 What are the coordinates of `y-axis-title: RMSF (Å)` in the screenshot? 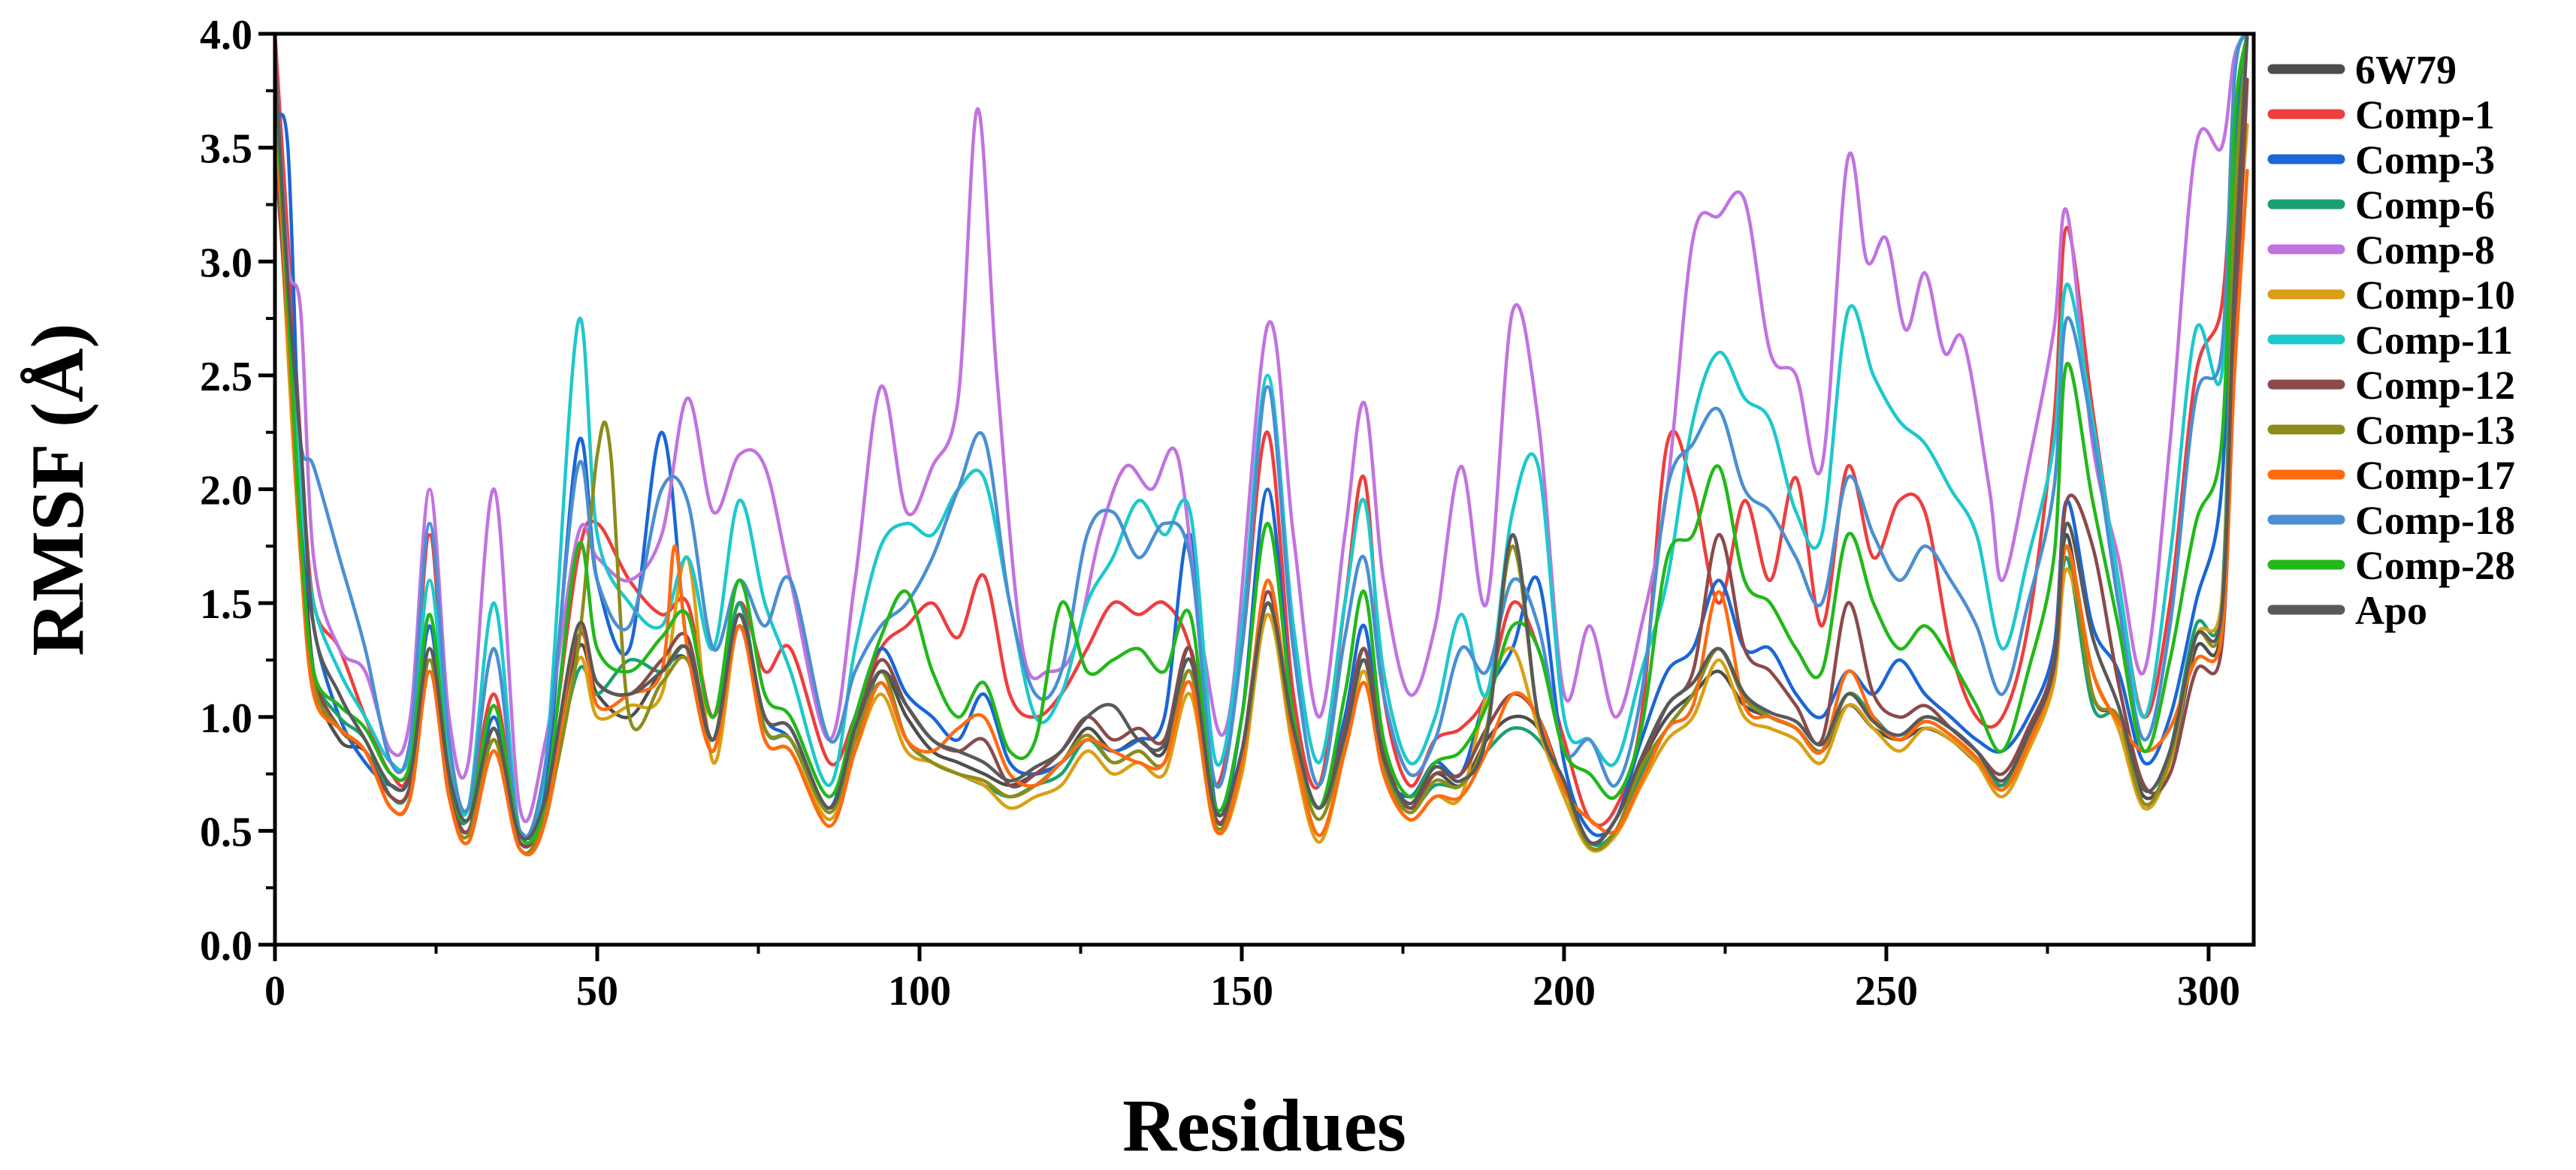 It's located at (57, 489).